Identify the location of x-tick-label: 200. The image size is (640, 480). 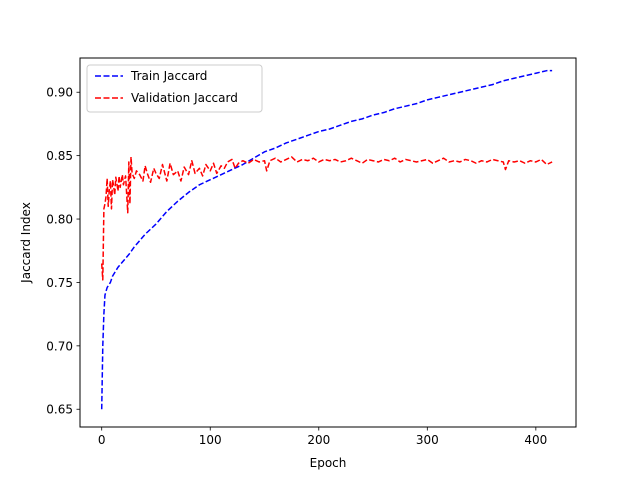
(318, 440).